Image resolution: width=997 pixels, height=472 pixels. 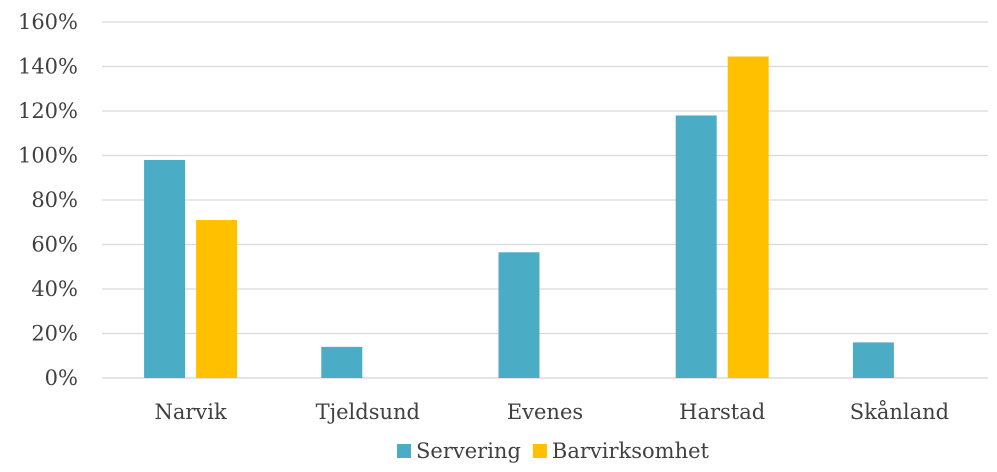 I want to click on x-category-label: Evenes, so click(x=545, y=412).